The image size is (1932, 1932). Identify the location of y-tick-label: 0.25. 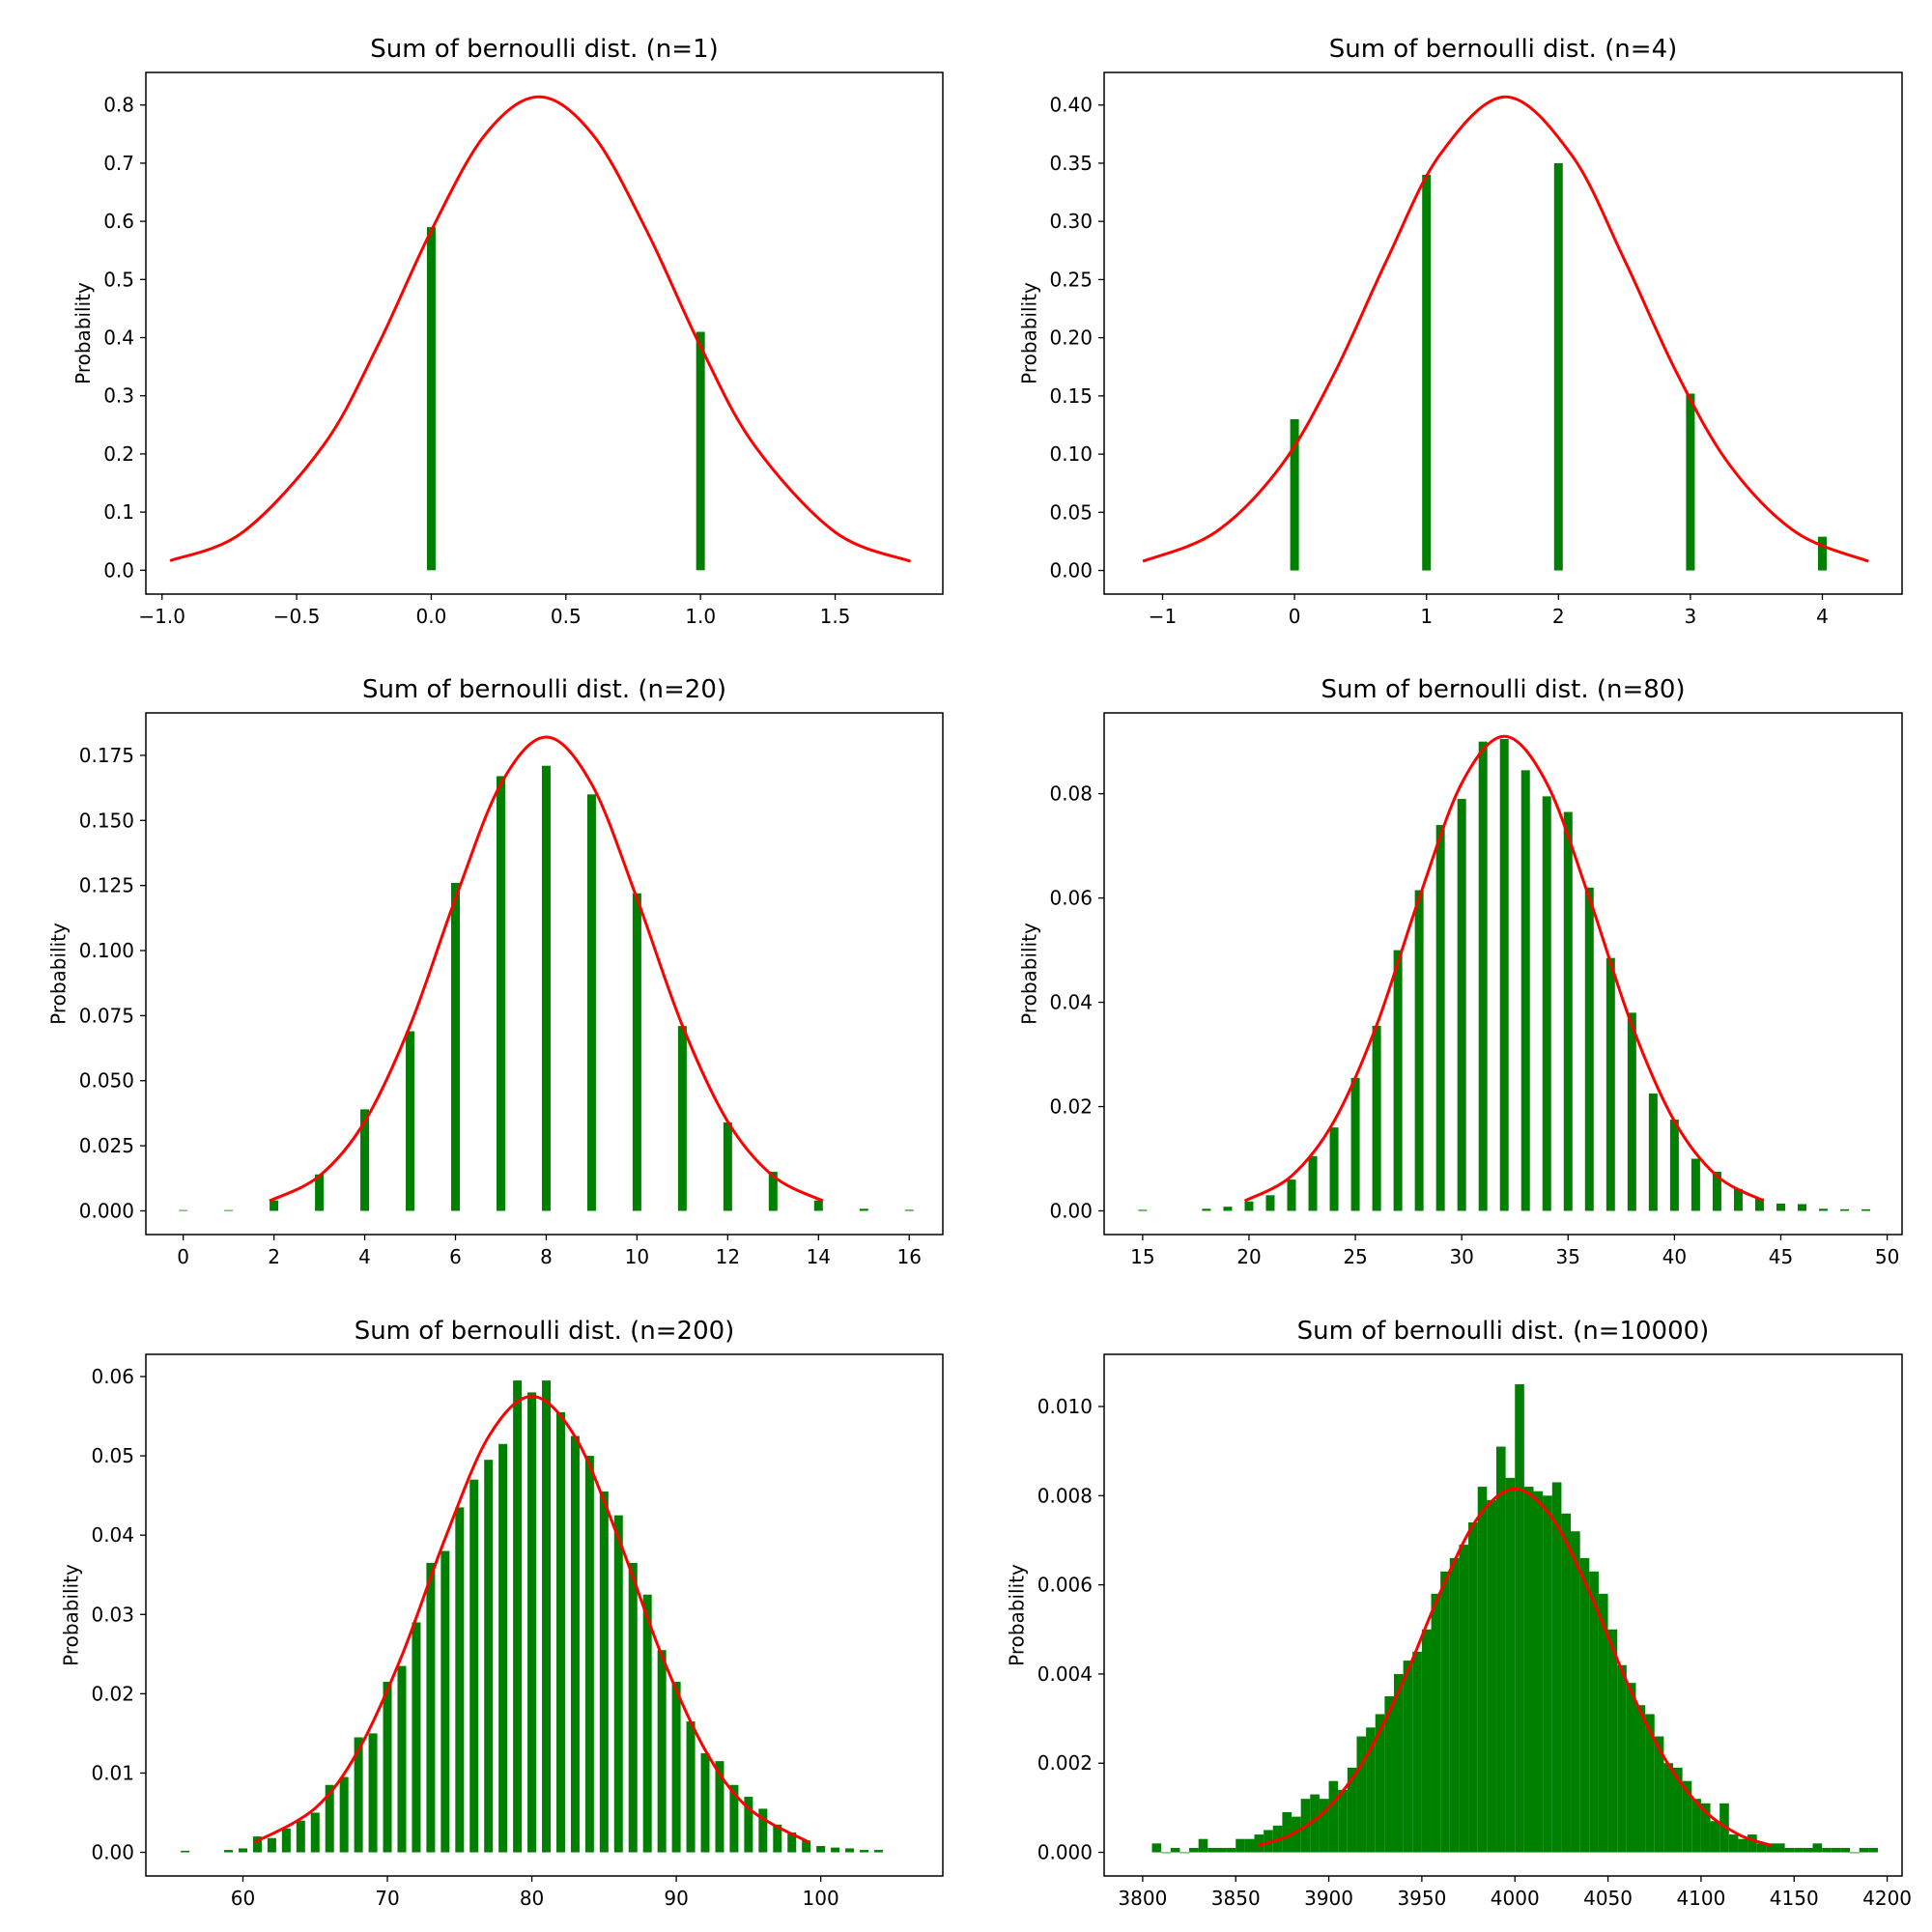
(1071, 279).